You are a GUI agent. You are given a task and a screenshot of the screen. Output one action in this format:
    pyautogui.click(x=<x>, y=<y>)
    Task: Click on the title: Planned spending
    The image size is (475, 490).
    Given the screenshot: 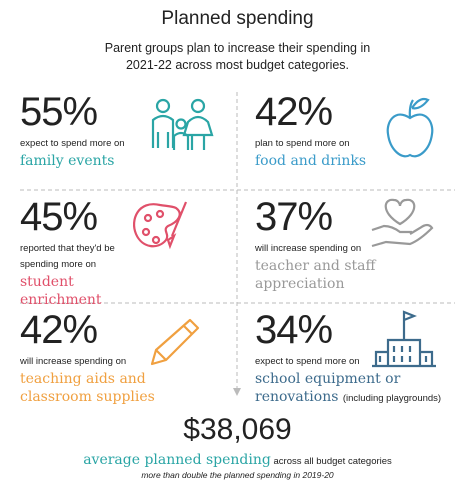 What is the action you would take?
    pyautogui.click(x=237, y=18)
    